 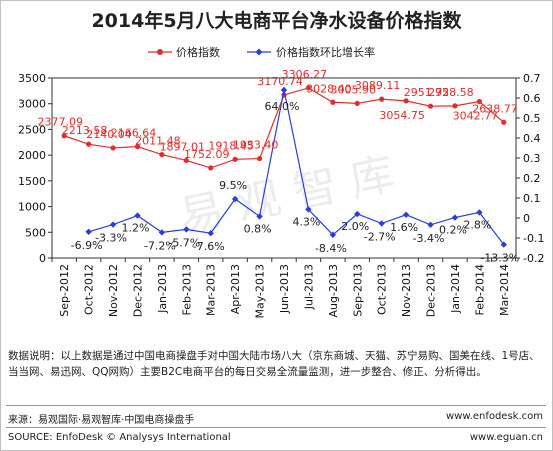 What do you see at coordinates (495, 108) in the screenshot?
I see `price-data-label: 2638.77` at bounding box center [495, 108].